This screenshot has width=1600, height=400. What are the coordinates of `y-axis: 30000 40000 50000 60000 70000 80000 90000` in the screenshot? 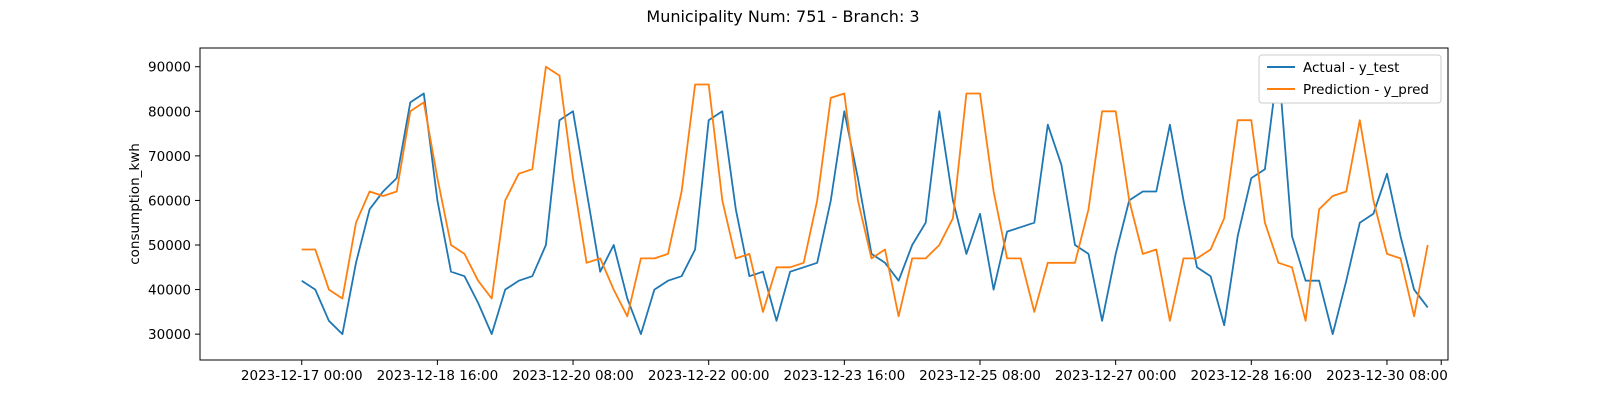 It's located at (174, 201).